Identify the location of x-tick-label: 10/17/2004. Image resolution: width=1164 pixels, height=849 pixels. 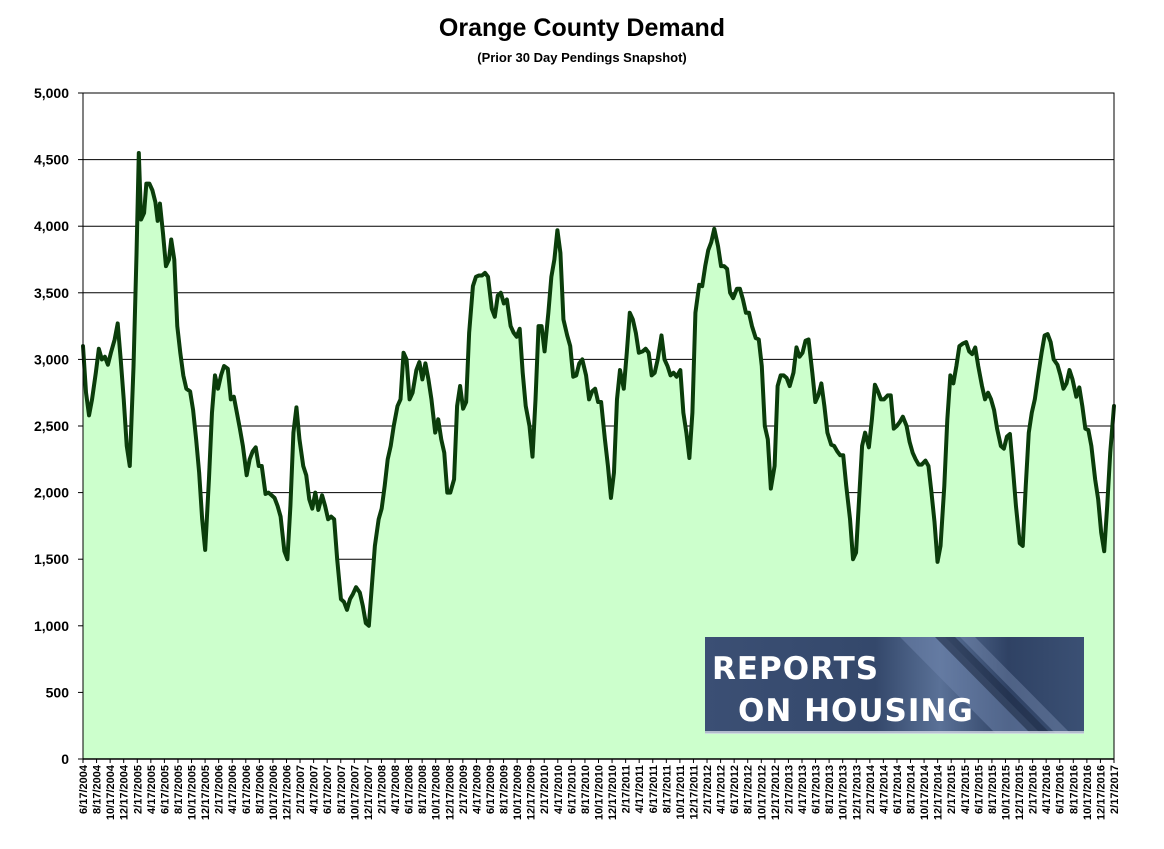
(111, 792).